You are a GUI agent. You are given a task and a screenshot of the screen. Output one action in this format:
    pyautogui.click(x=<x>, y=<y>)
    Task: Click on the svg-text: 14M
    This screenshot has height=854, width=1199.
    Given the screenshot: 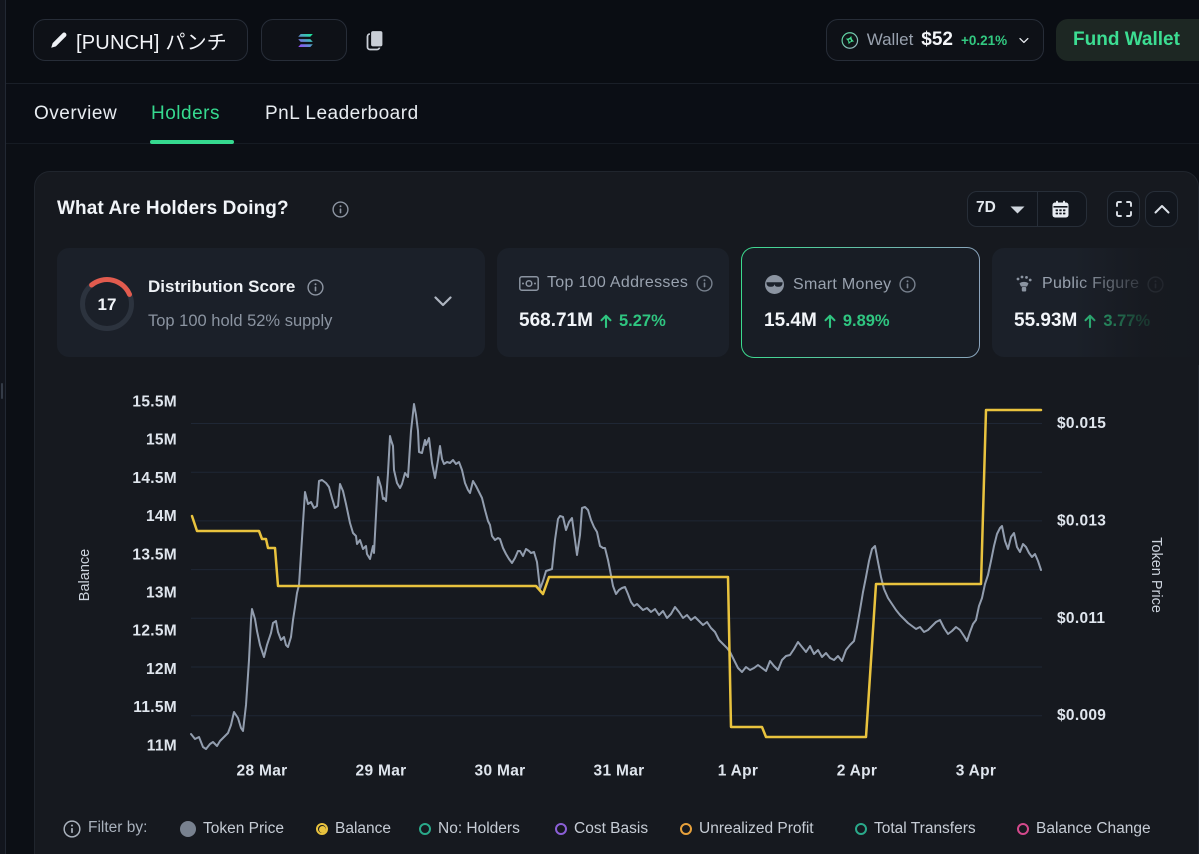 What is the action you would take?
    pyautogui.click(x=161, y=516)
    